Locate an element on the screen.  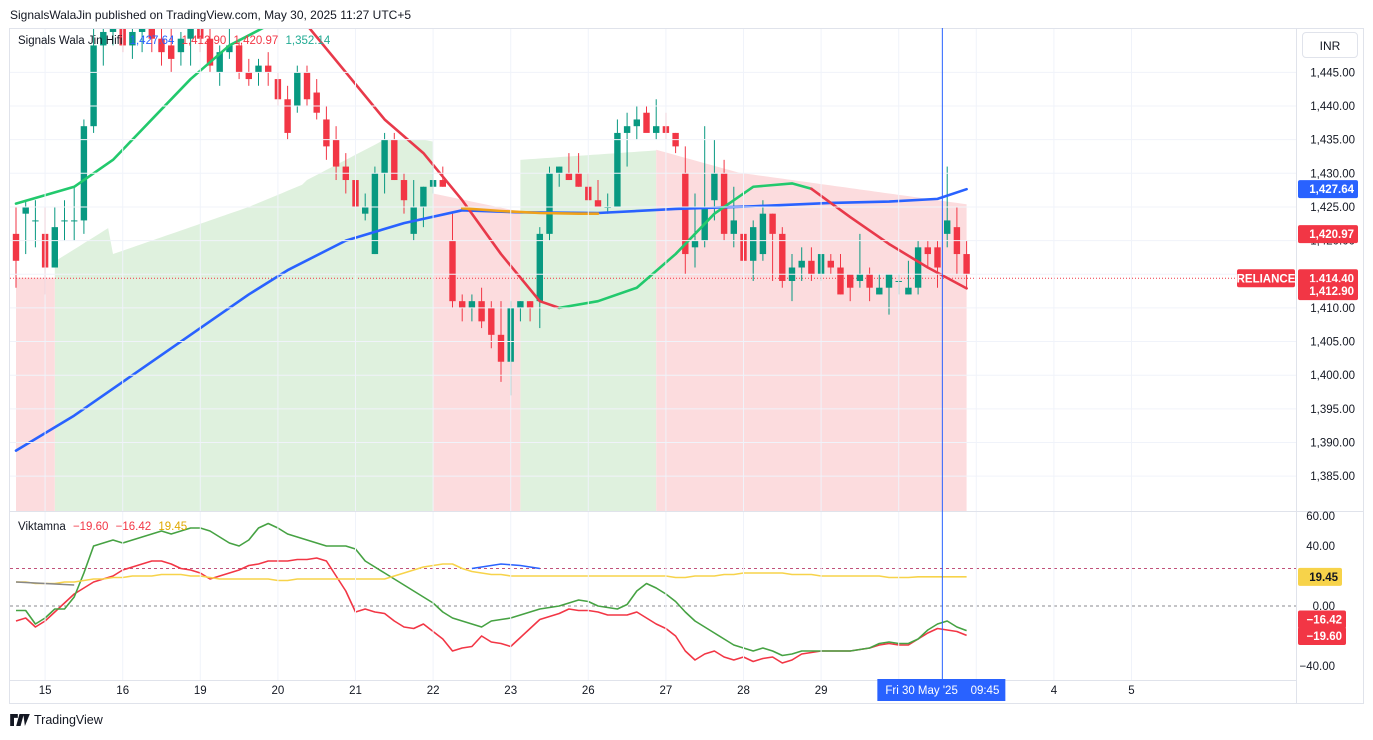
oscillator-name: Viktamna is located at coordinates (42, 527).